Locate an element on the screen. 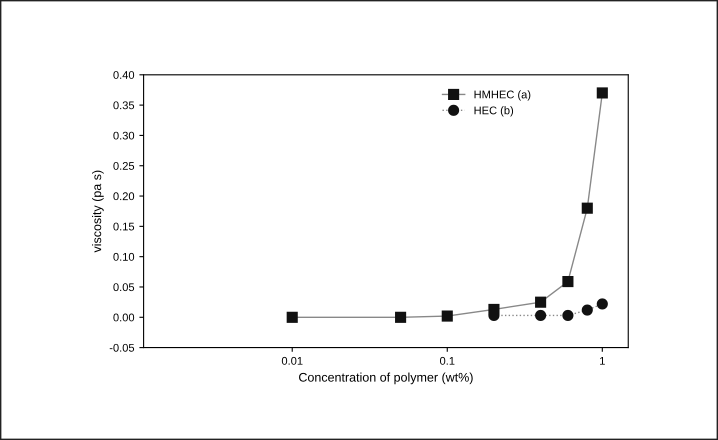 The image size is (718, 440). x-tick-label: 0.01 is located at coordinates (292, 360).